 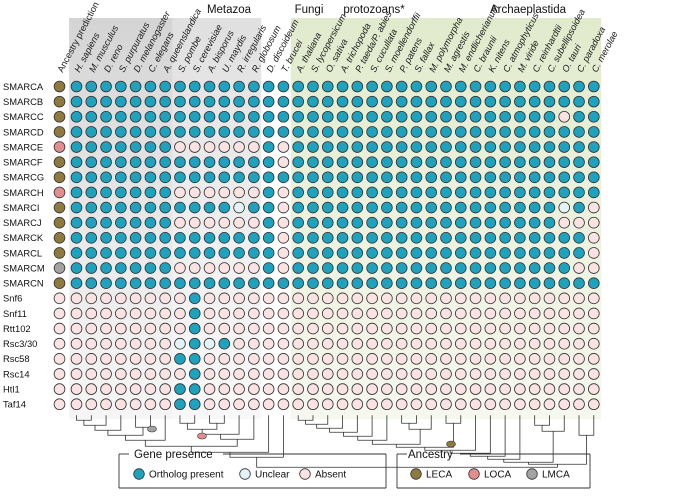 I want to click on gene-row-label: SMARCF, so click(x=23, y=162).